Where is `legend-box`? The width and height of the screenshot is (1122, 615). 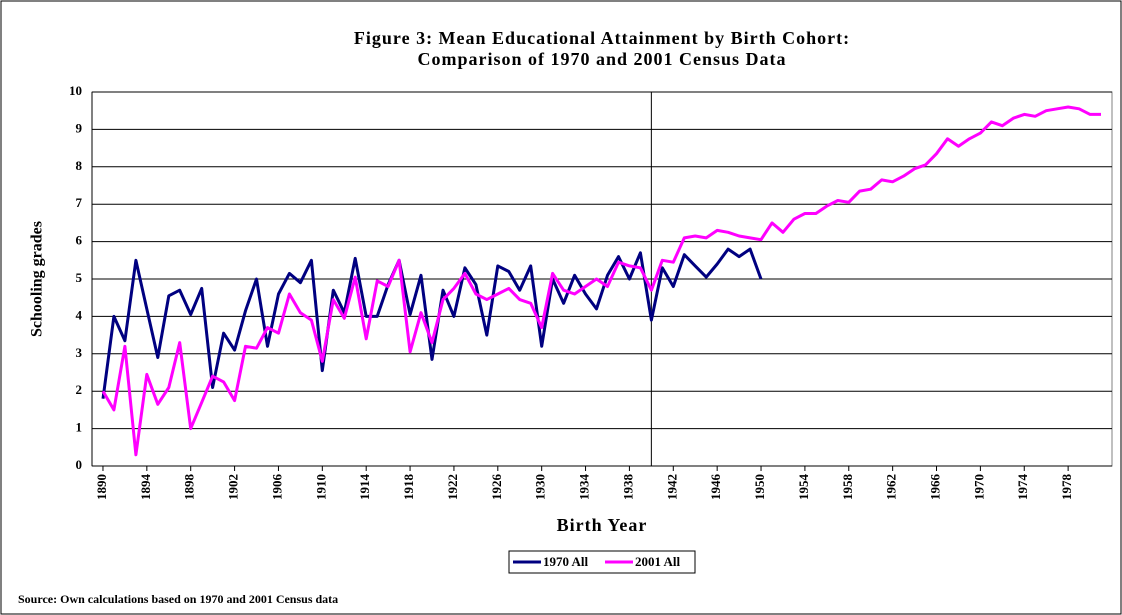 legend-box is located at coordinates (602, 562).